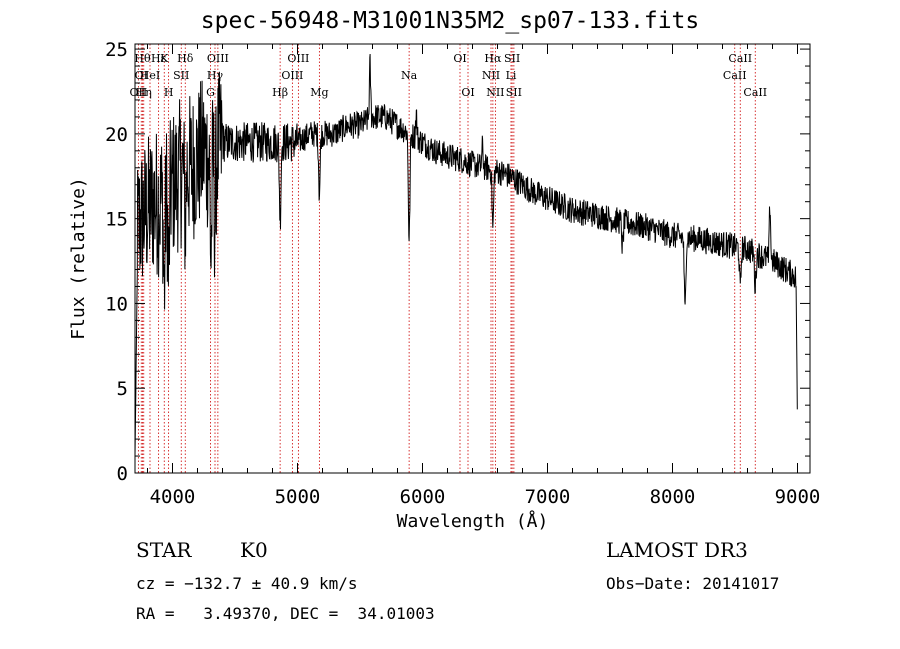 The image size is (900, 649). I want to click on y-tick-label: 5, so click(122, 389).